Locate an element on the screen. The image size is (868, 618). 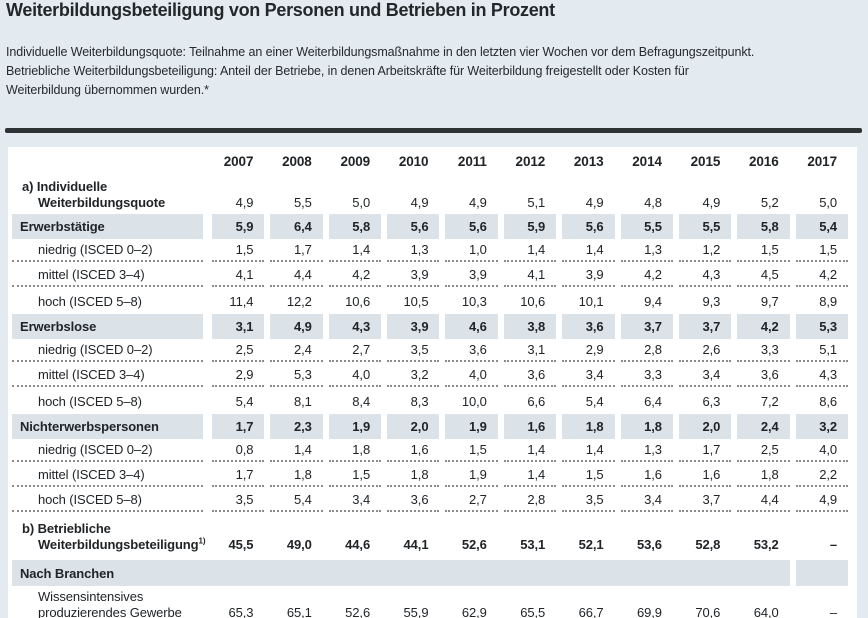
year-header: 2011 is located at coordinates (472, 161).